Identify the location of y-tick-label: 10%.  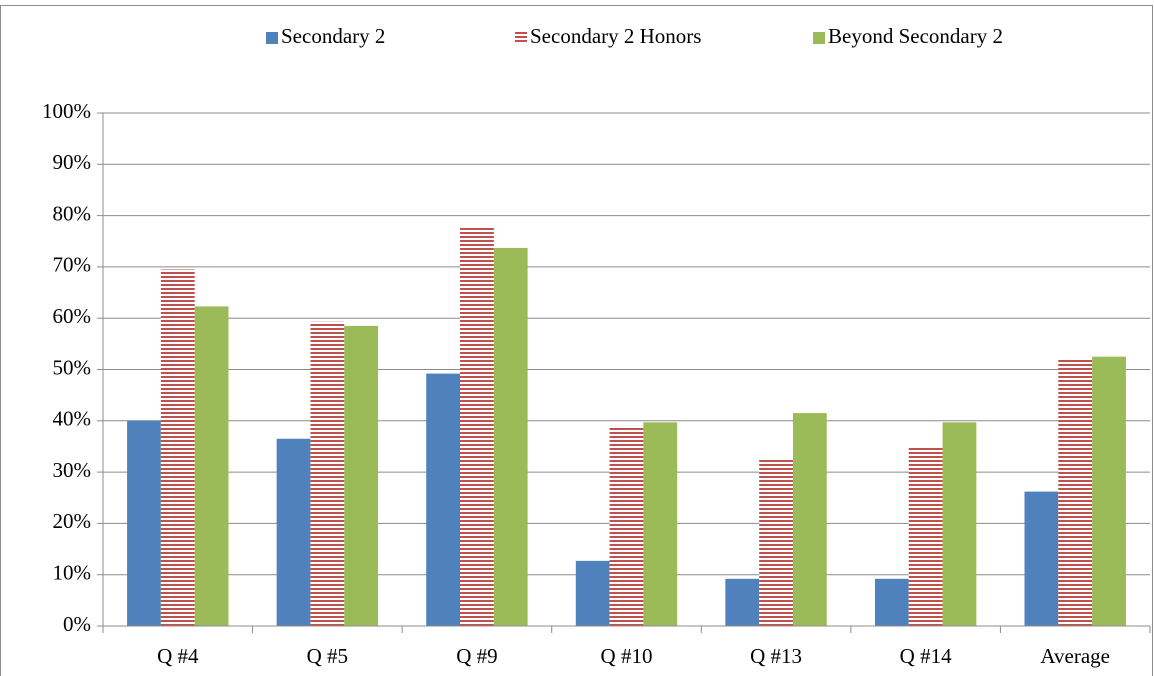
(72, 573).